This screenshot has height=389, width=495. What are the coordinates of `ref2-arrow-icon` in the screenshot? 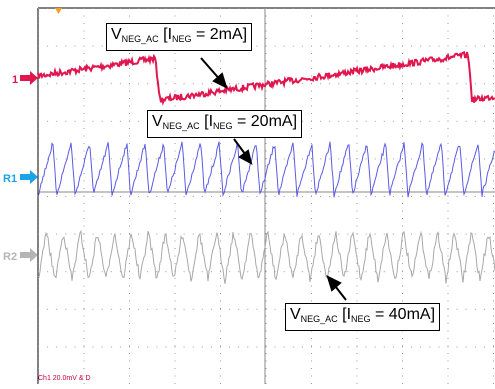 It's located at (29, 255).